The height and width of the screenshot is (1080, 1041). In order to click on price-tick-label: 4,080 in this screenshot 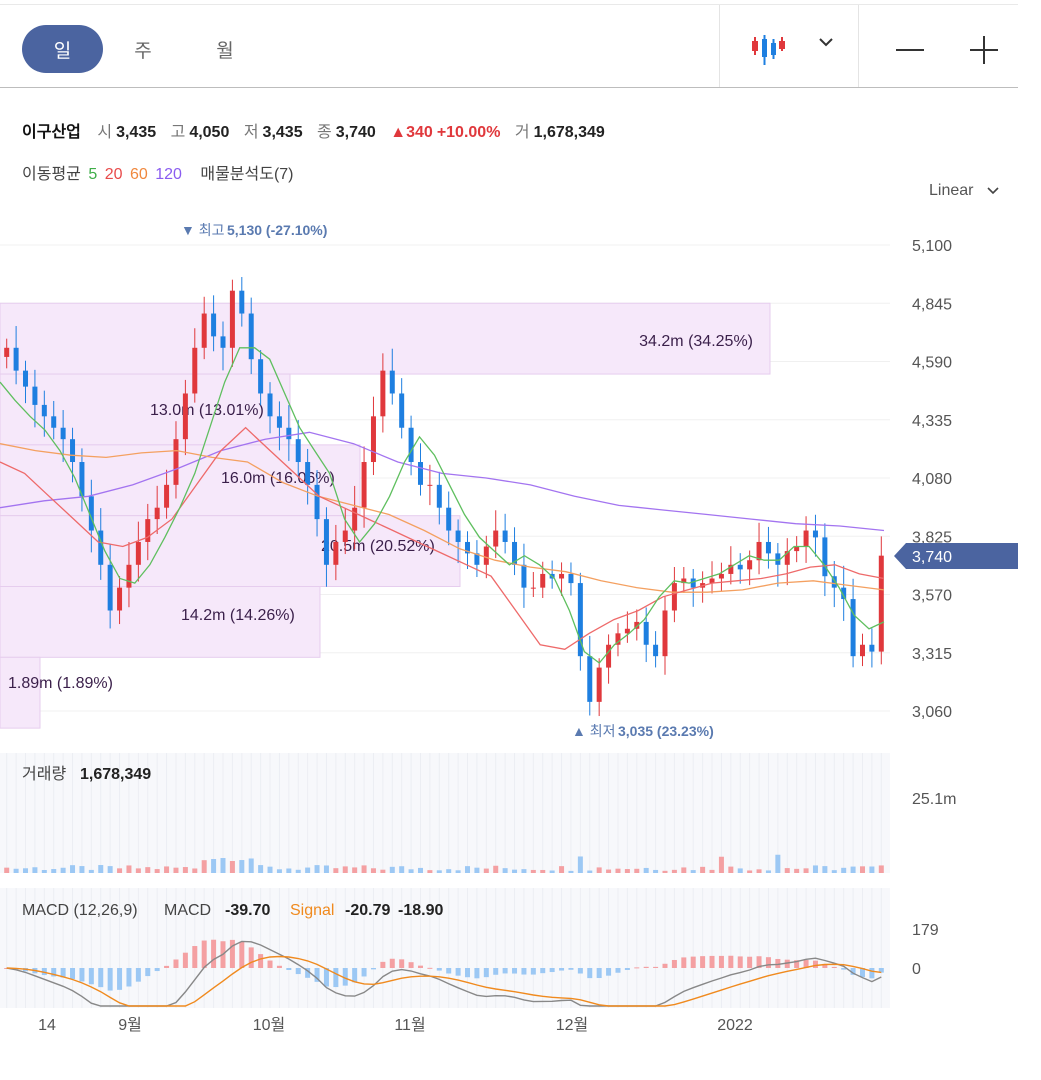, I will do `click(932, 479)`.